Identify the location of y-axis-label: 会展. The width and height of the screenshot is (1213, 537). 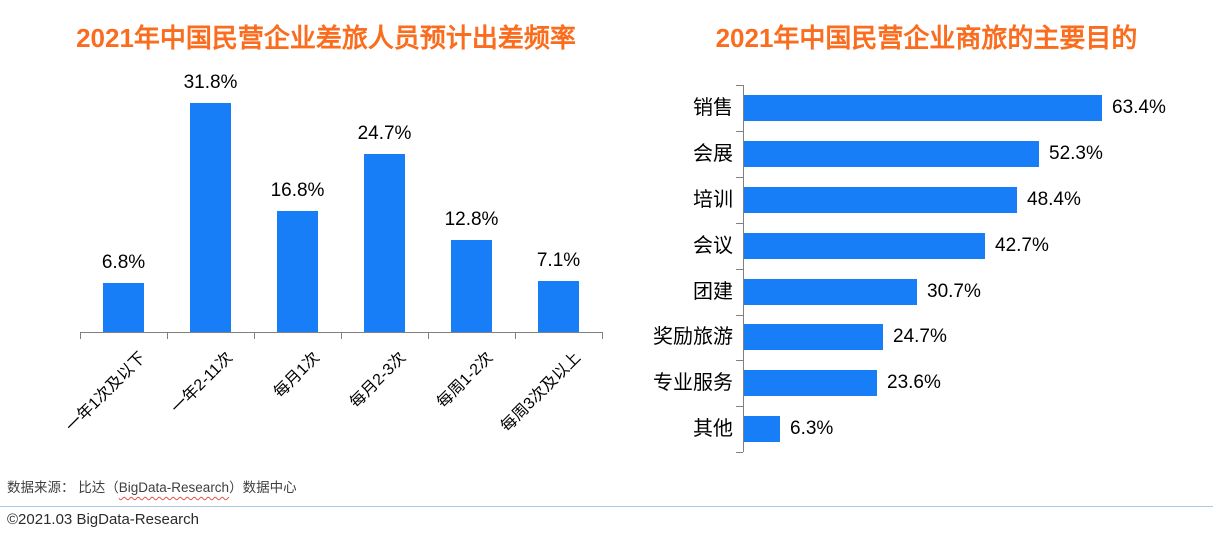
(713, 154).